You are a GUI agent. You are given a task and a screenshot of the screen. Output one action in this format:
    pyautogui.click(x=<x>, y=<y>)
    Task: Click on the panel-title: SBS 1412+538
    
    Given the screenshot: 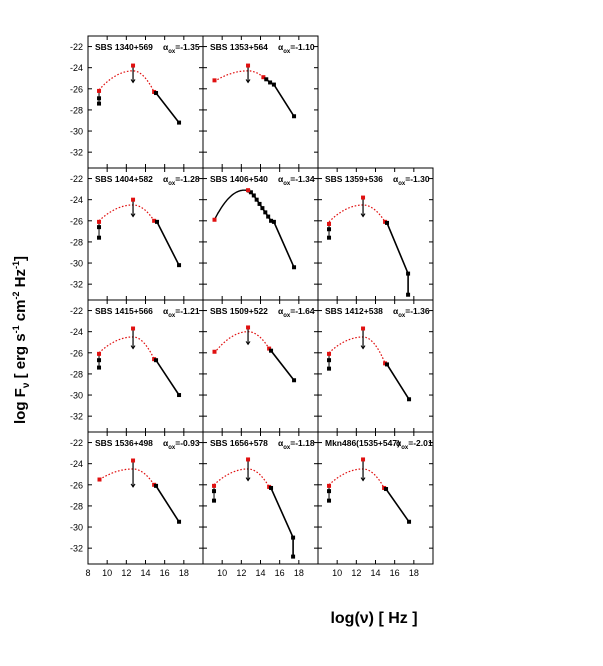 What is the action you would take?
    pyautogui.click(x=354, y=311)
    